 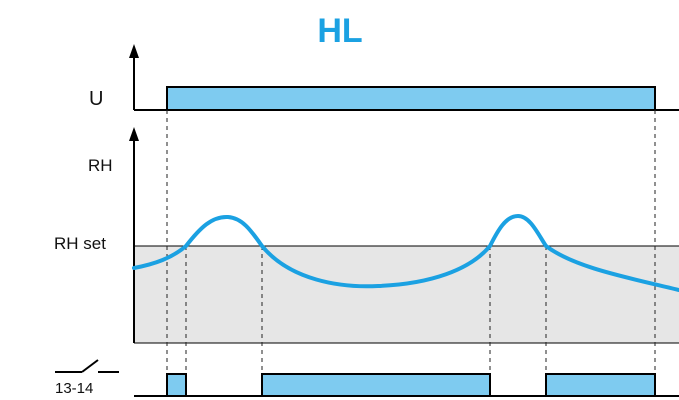 I want to click on humidity-label: RH, so click(x=100, y=165).